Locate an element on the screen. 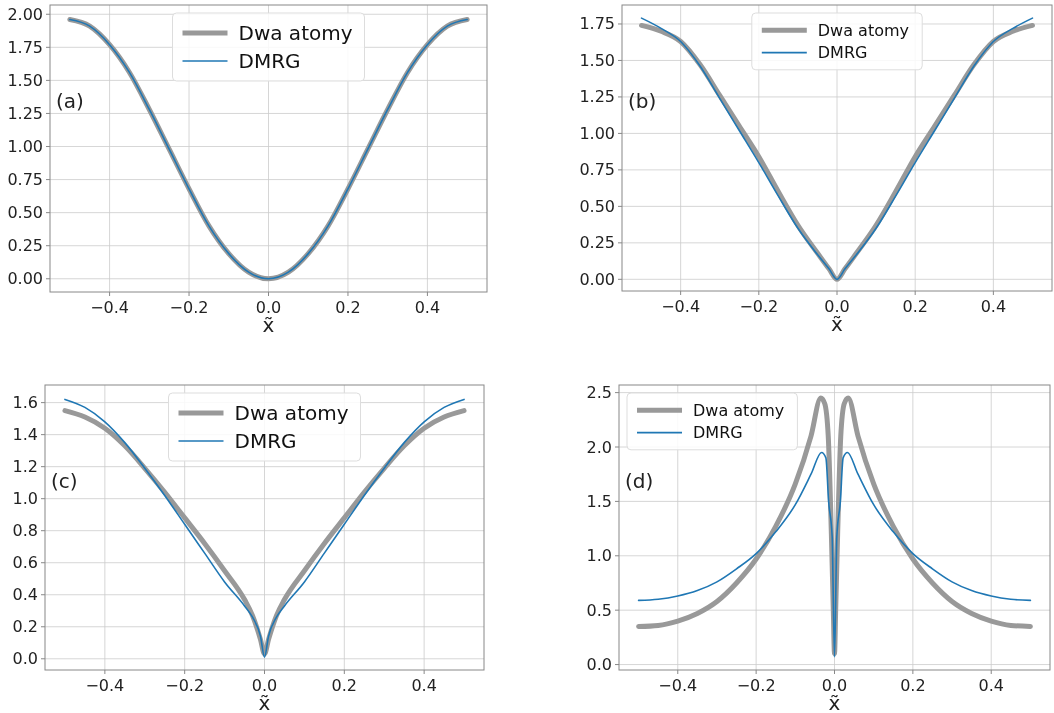  annotation: (a) is located at coordinates (70, 101).